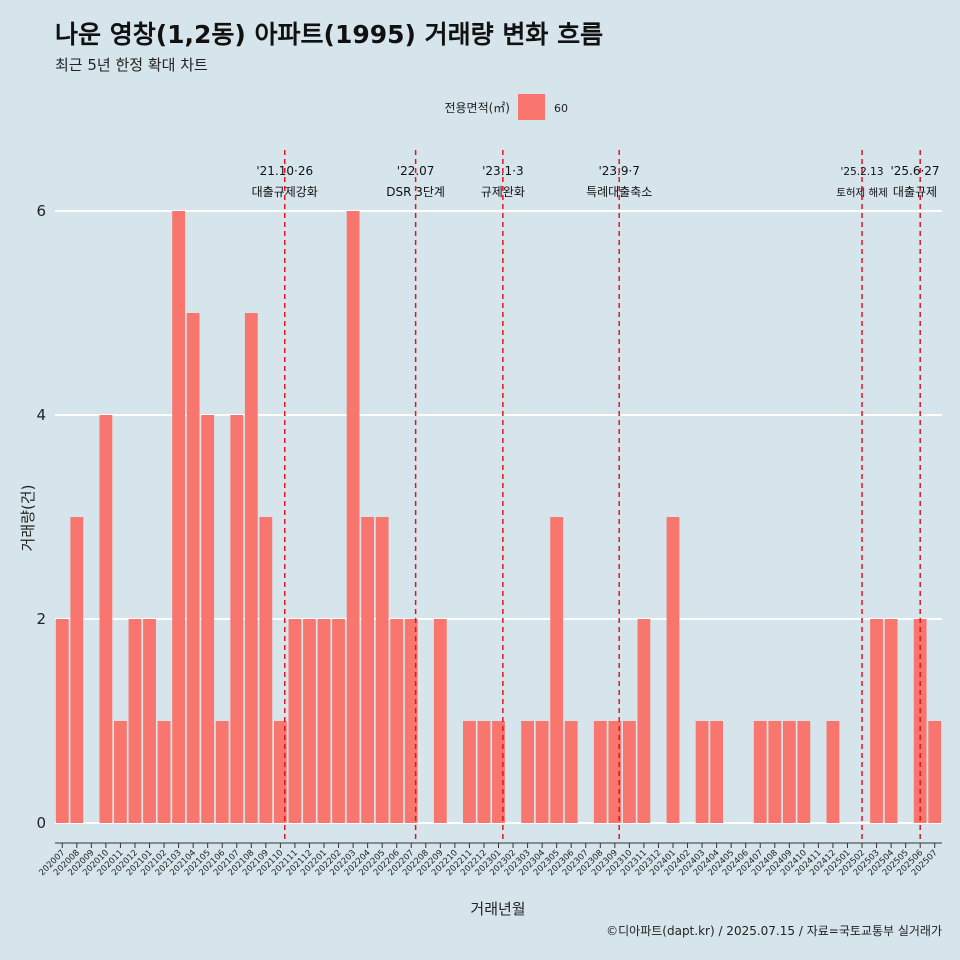  I want to click on y-tick-label: 2, so click(41, 619).